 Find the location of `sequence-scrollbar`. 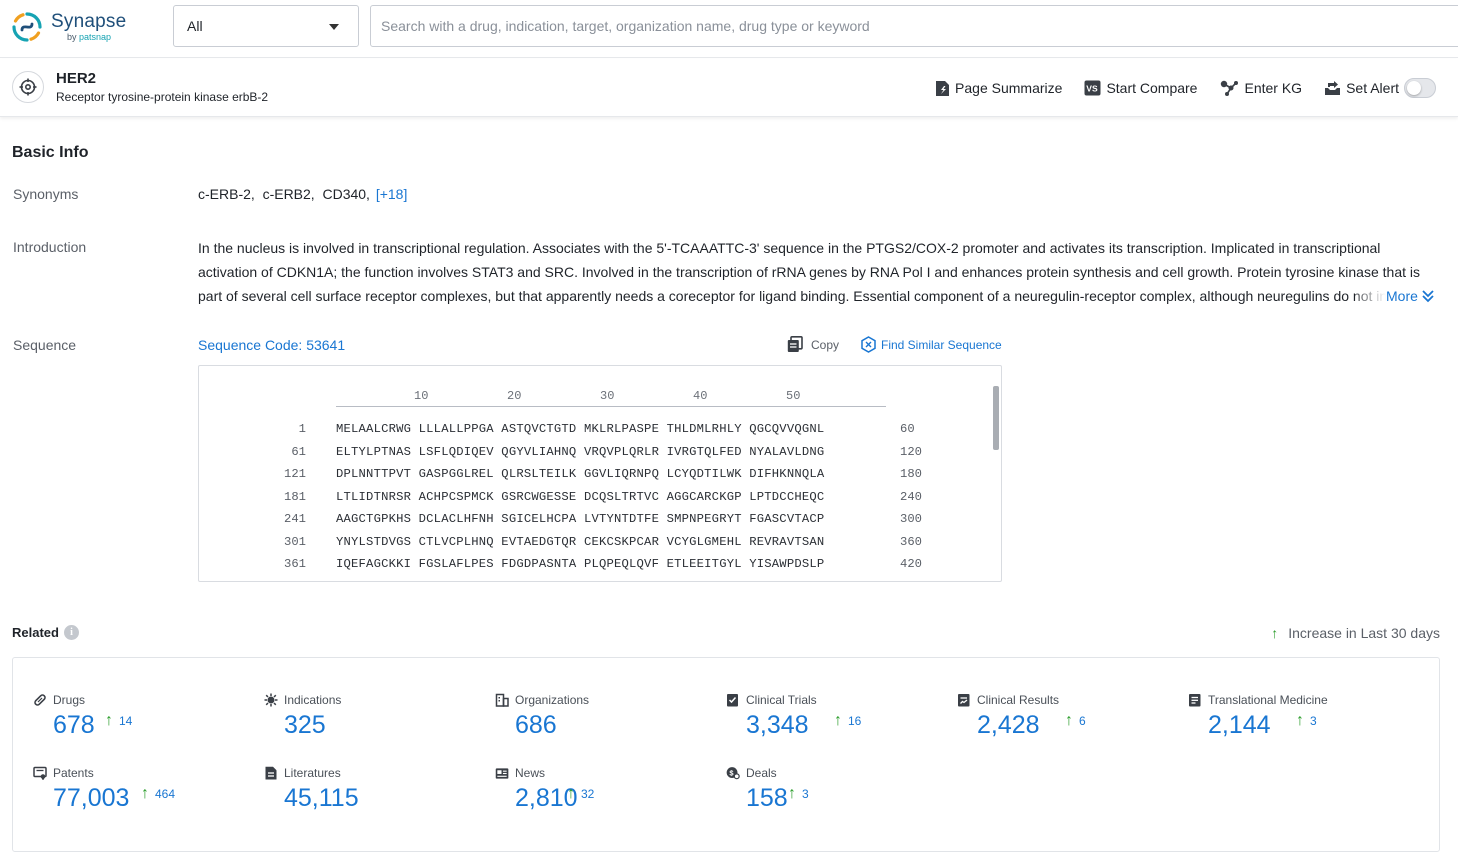

sequence-scrollbar is located at coordinates (996, 474).